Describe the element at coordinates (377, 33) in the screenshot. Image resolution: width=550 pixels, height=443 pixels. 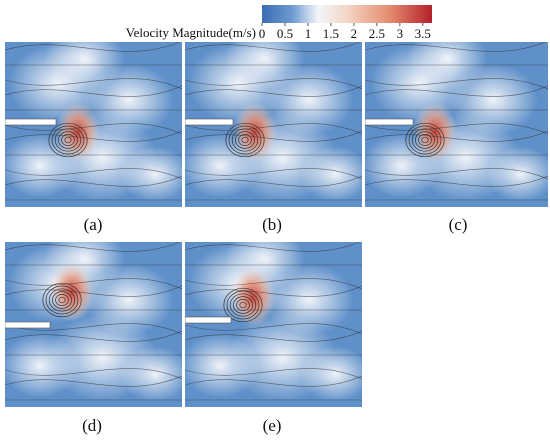
I see `colorbar-tick-label: 2.5` at that location.